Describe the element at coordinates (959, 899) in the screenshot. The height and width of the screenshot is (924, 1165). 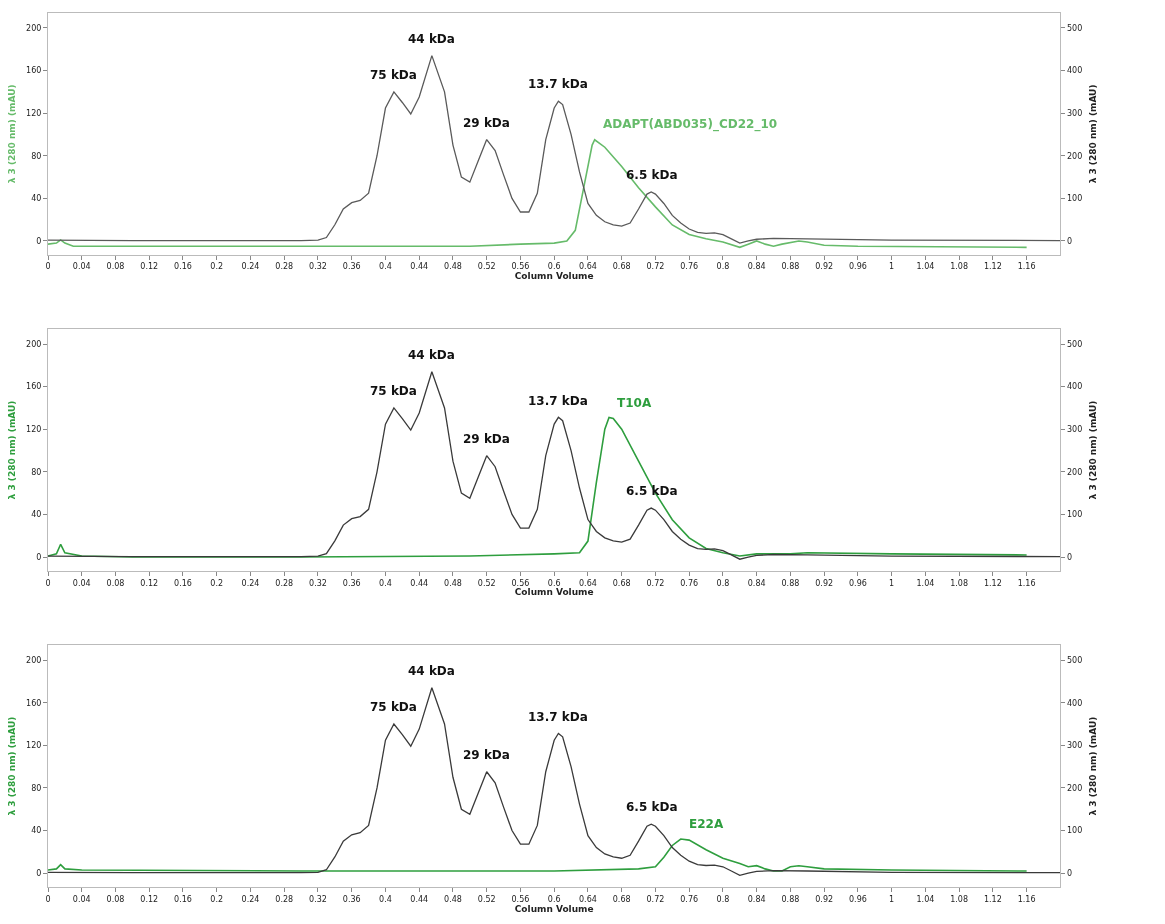
I see `x-tick-label: 1.08` at that location.